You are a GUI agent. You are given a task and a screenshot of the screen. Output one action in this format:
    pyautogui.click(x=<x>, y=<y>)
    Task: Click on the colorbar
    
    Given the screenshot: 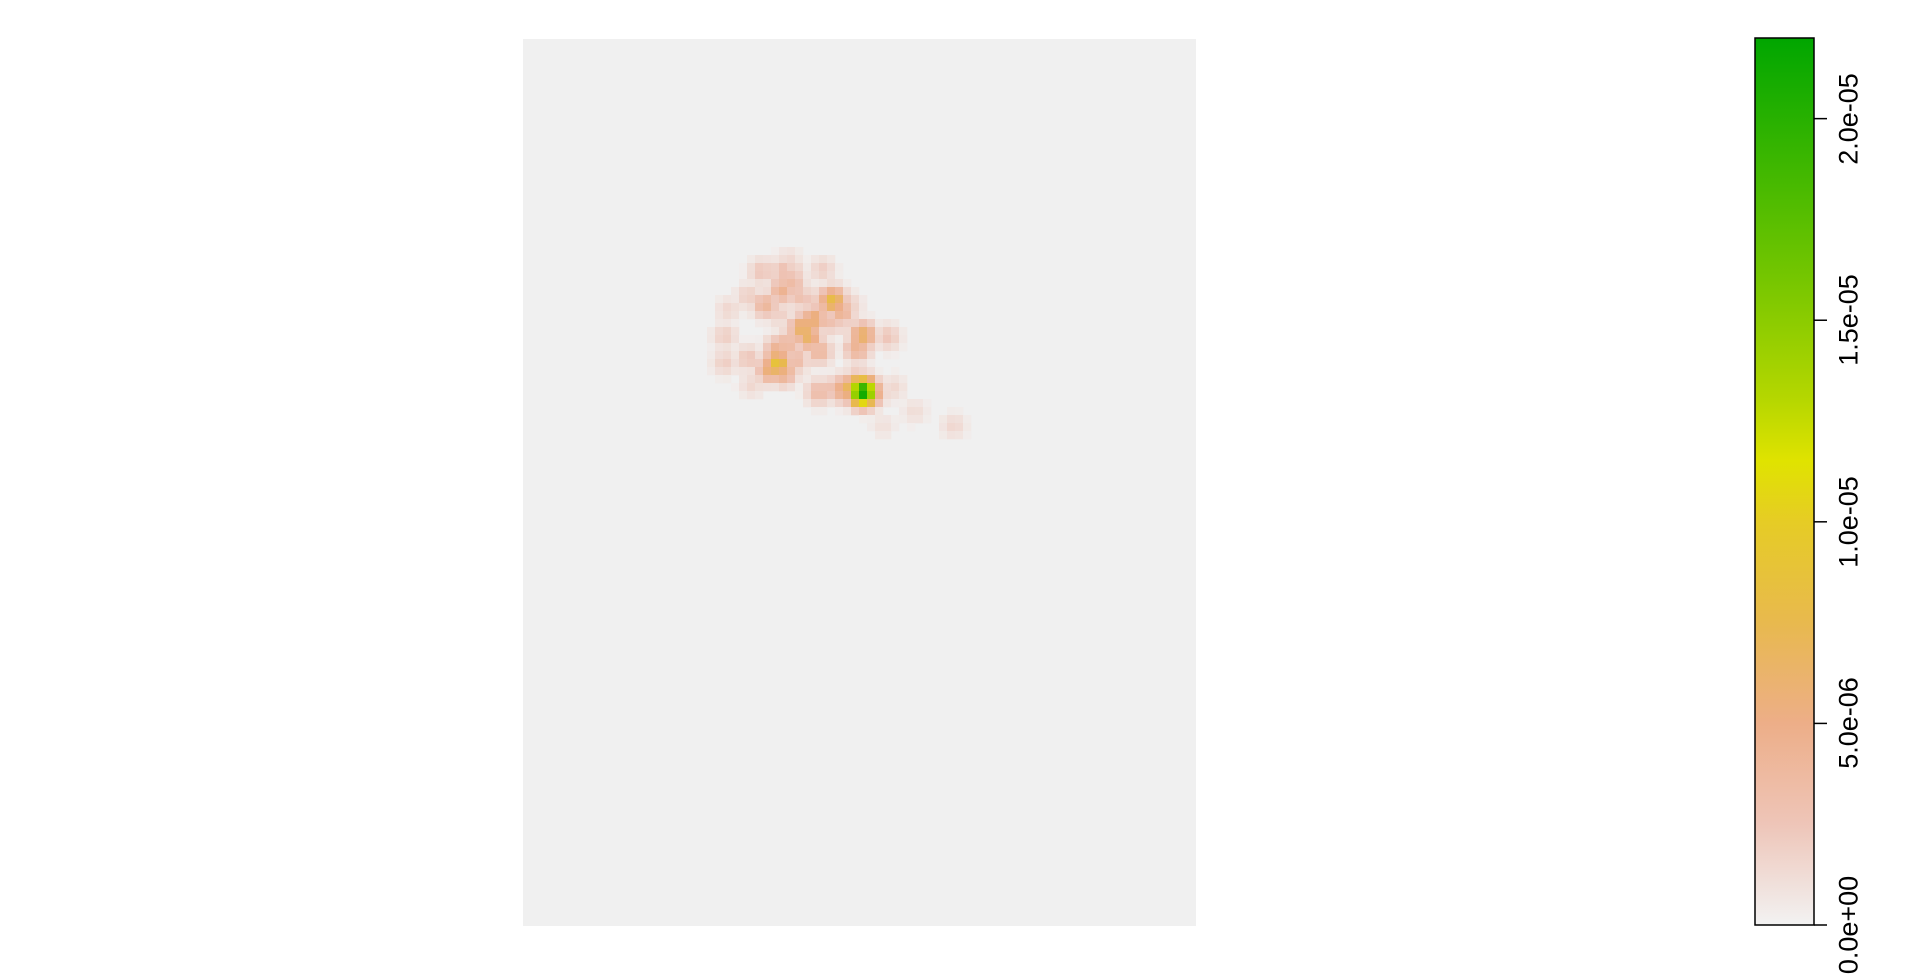 What is the action you would take?
    pyautogui.click(x=1784, y=481)
    